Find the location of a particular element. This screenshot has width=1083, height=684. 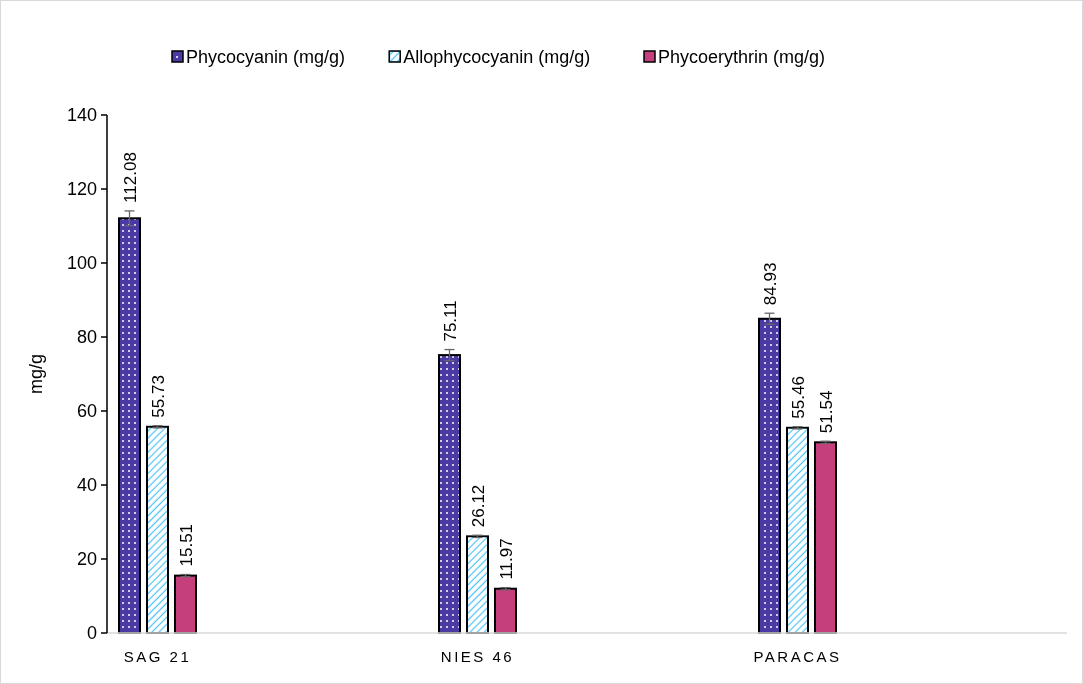

data-label: 11.97 is located at coordinates (506, 559).